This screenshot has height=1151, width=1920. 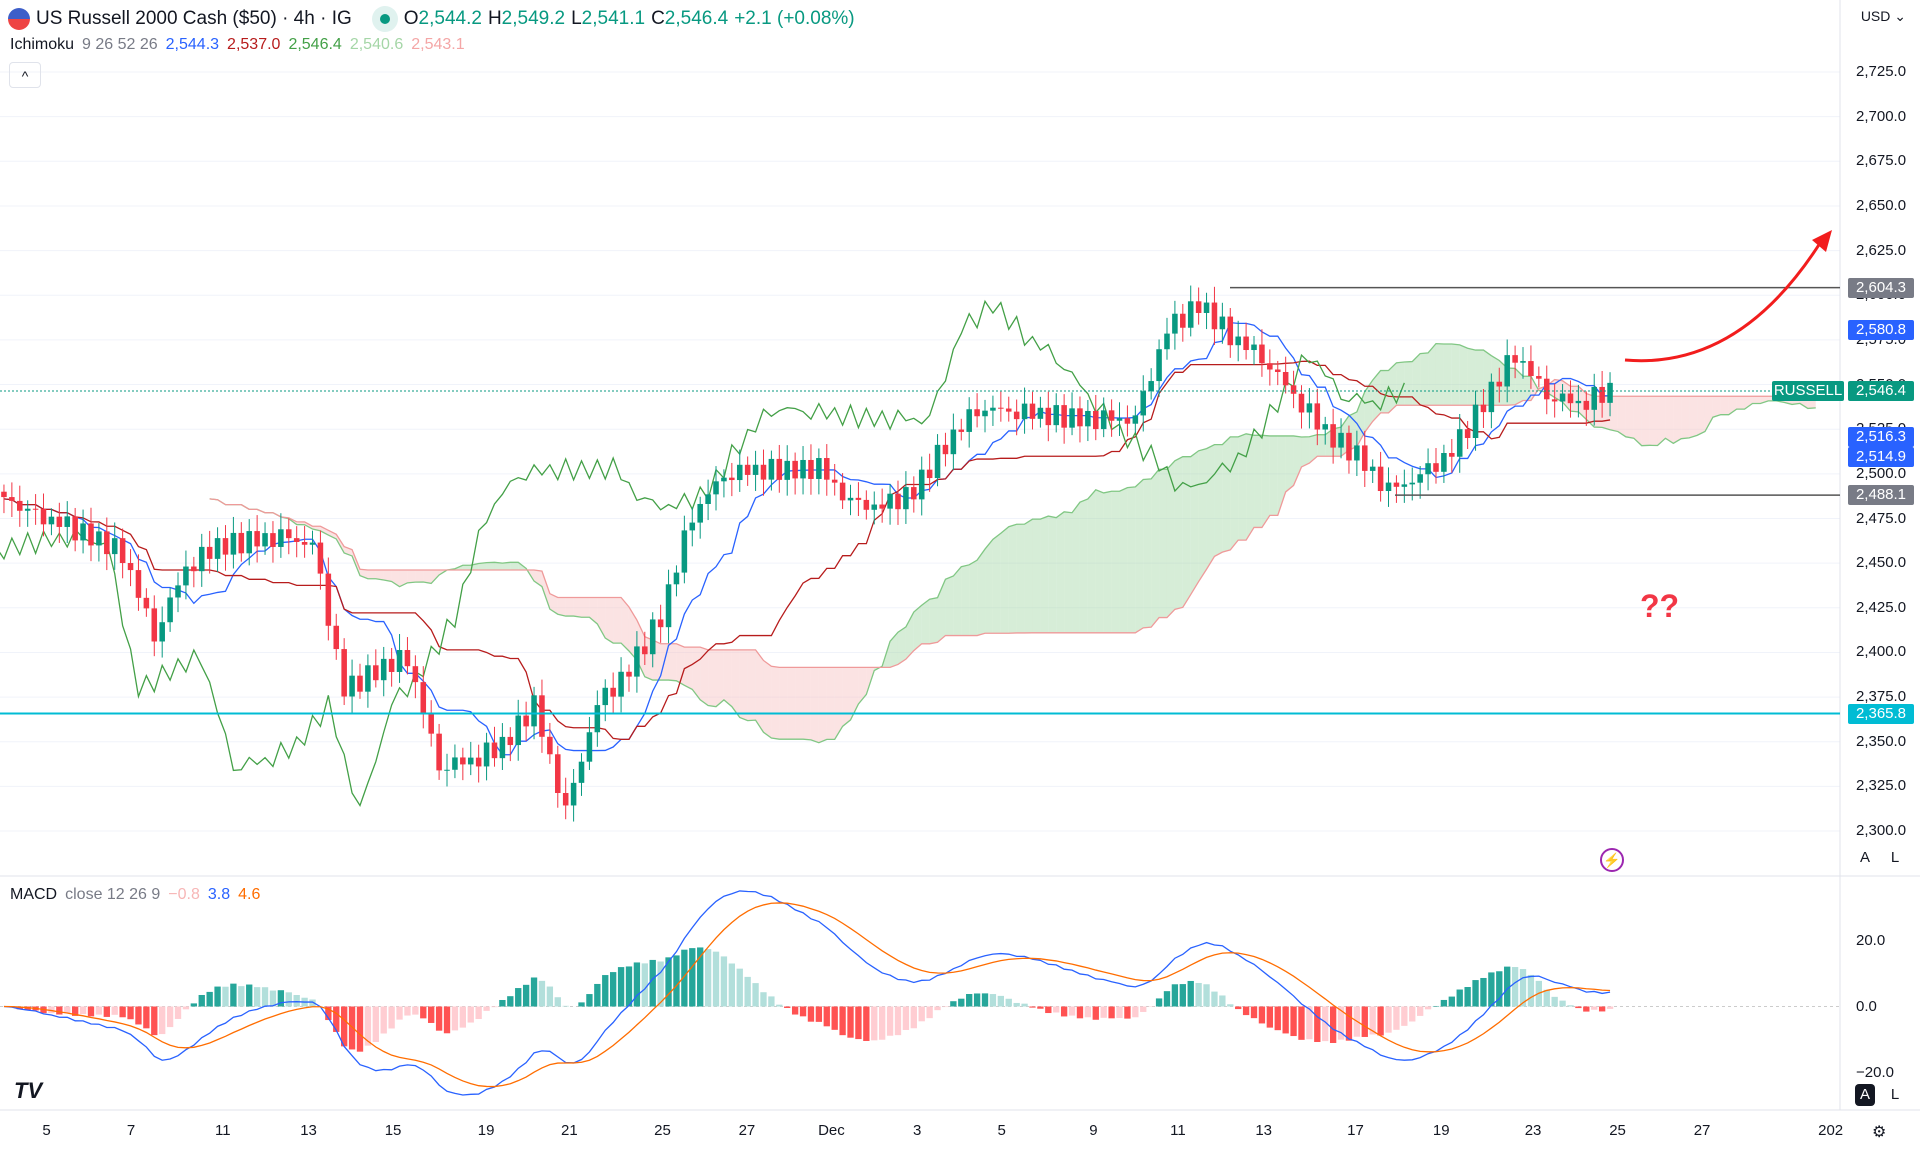 What do you see at coordinates (1881, 652) in the screenshot?
I see `price-tick: 2,400.0` at bounding box center [1881, 652].